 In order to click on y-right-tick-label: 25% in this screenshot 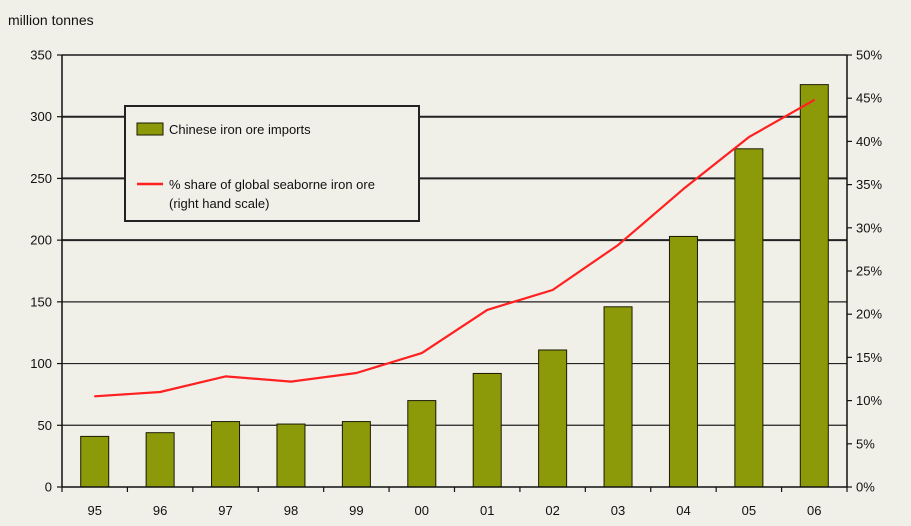, I will do `click(869, 271)`.